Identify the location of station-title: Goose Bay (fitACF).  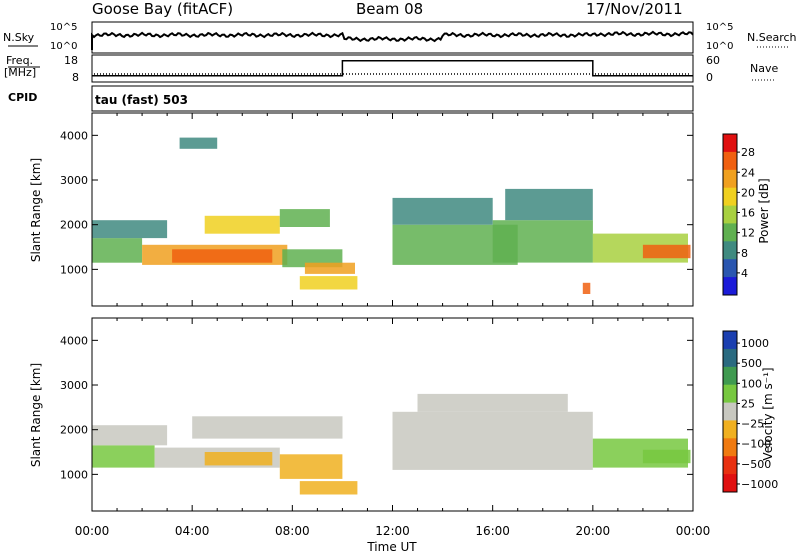
(162, 9).